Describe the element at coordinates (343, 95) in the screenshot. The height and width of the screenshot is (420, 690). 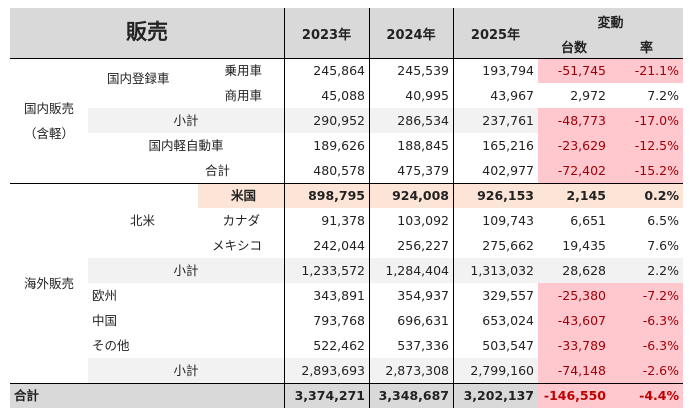
I see `cell-commercial-2023: 45,088` at that location.